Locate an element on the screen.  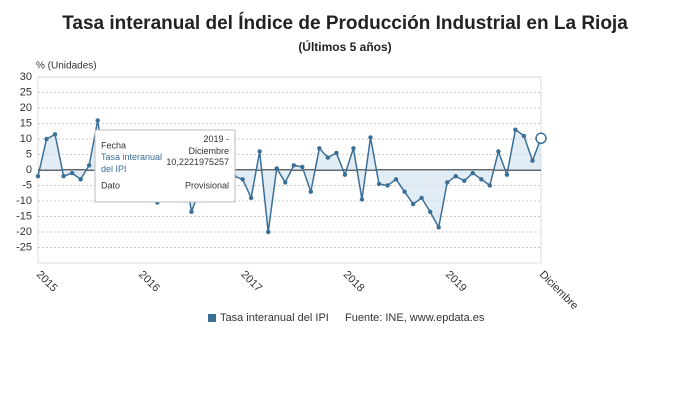
x-tick-label: 2016 is located at coordinates (149, 282).